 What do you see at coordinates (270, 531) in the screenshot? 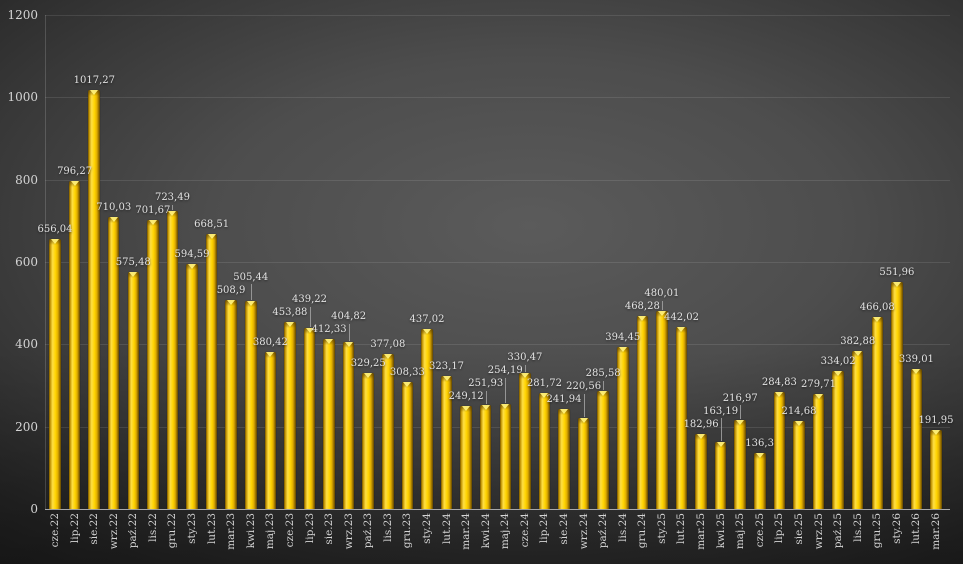
I see `x-axis-tick-label: maj.23` at bounding box center [270, 531].